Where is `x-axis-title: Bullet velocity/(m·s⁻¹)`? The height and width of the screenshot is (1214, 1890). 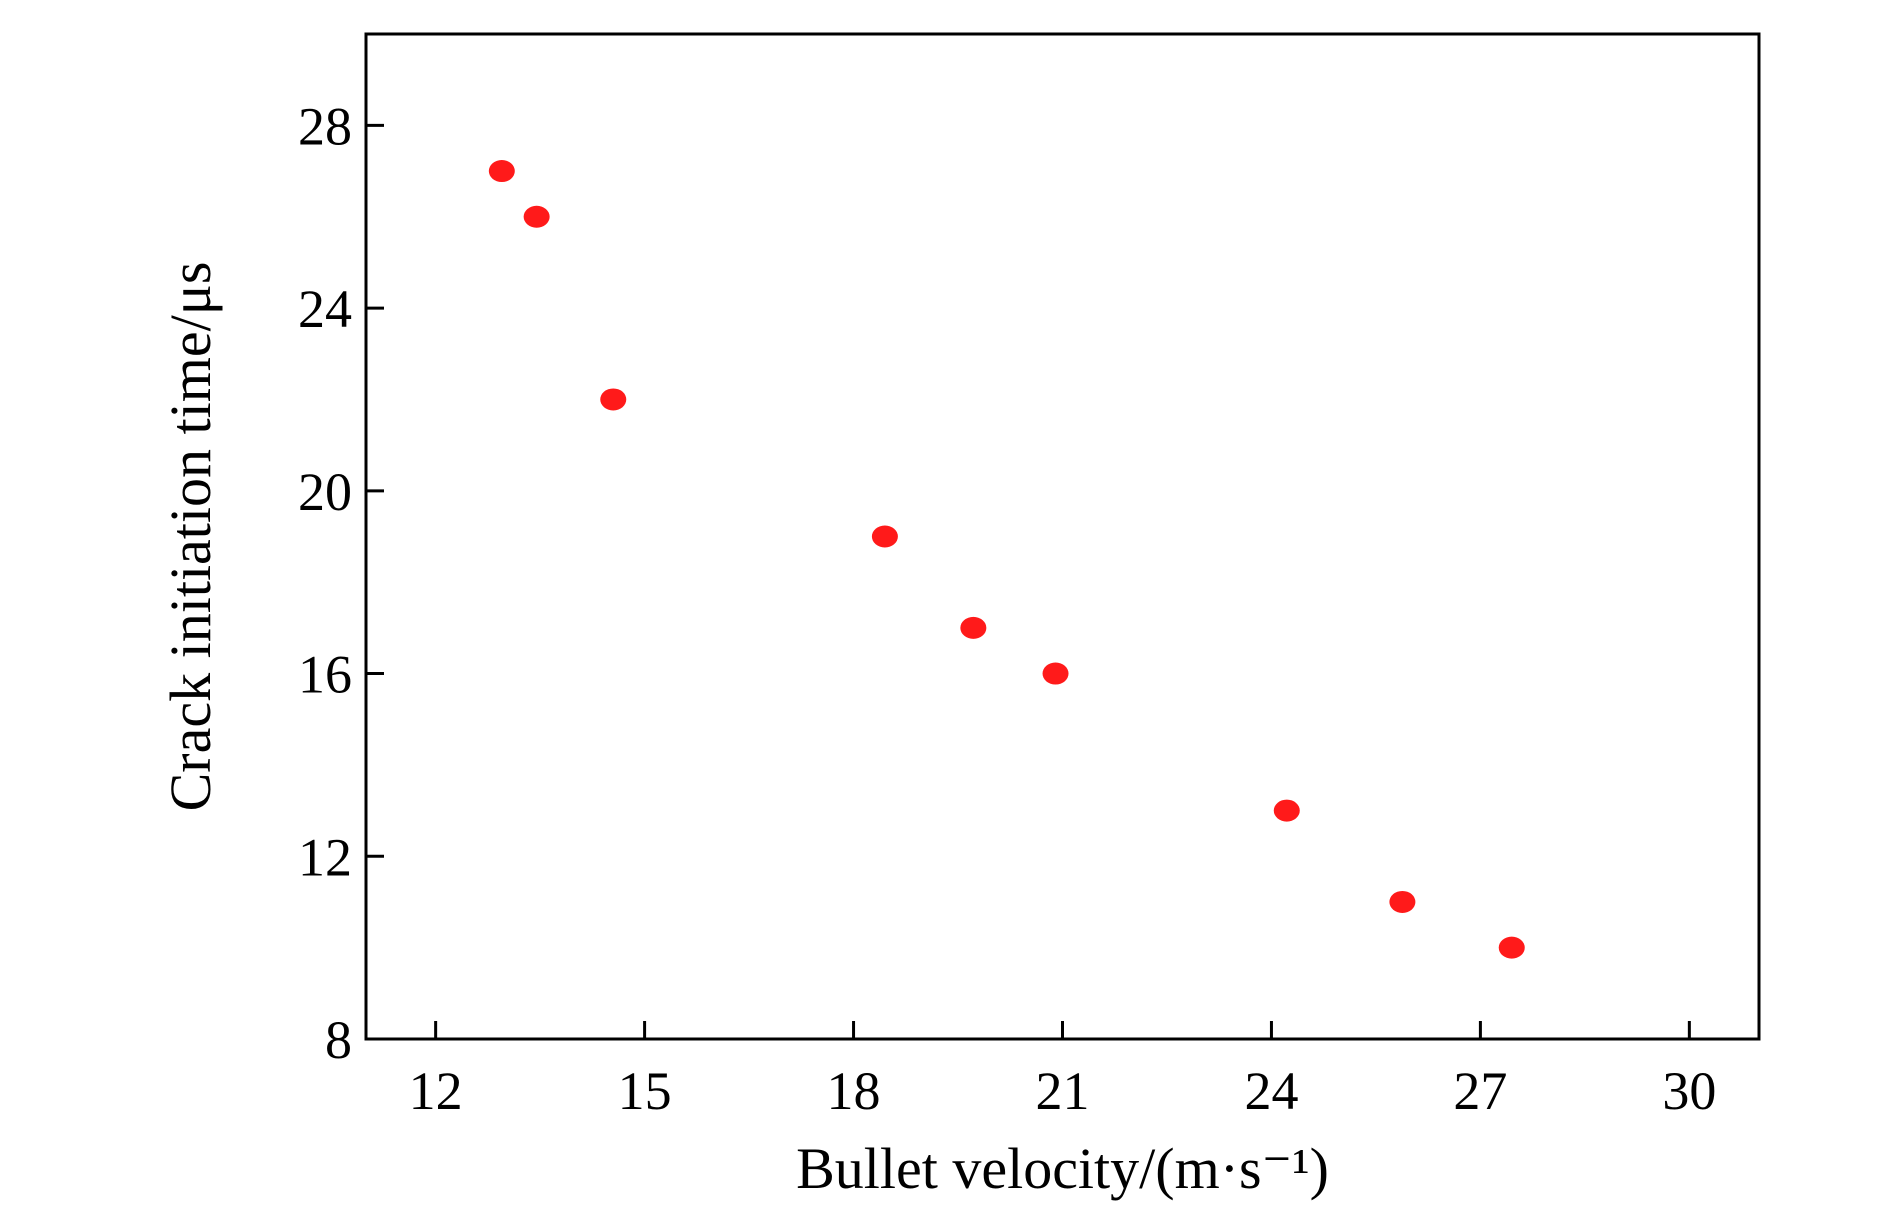 x-axis-title: Bullet velocity/(m·s⁻¹) is located at coordinates (1062, 1168).